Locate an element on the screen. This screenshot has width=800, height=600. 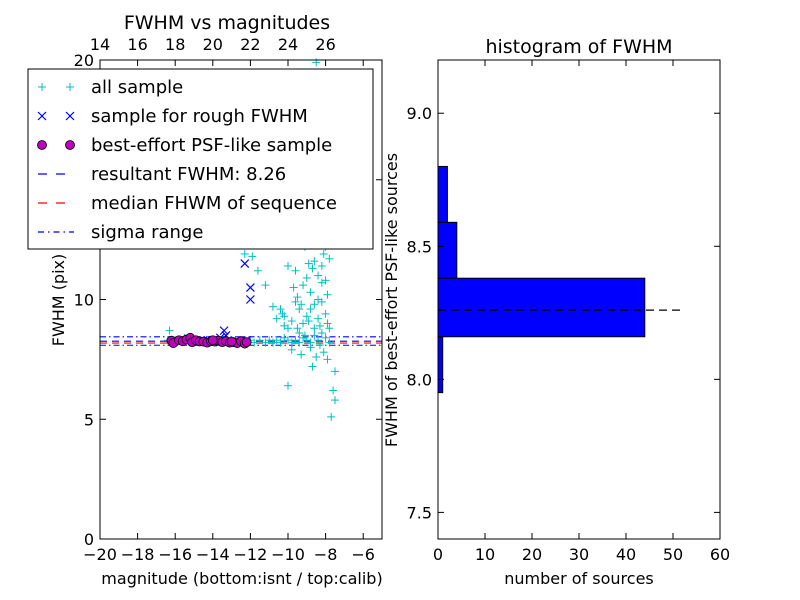
legend-entry: all sample is located at coordinates (110, 87).